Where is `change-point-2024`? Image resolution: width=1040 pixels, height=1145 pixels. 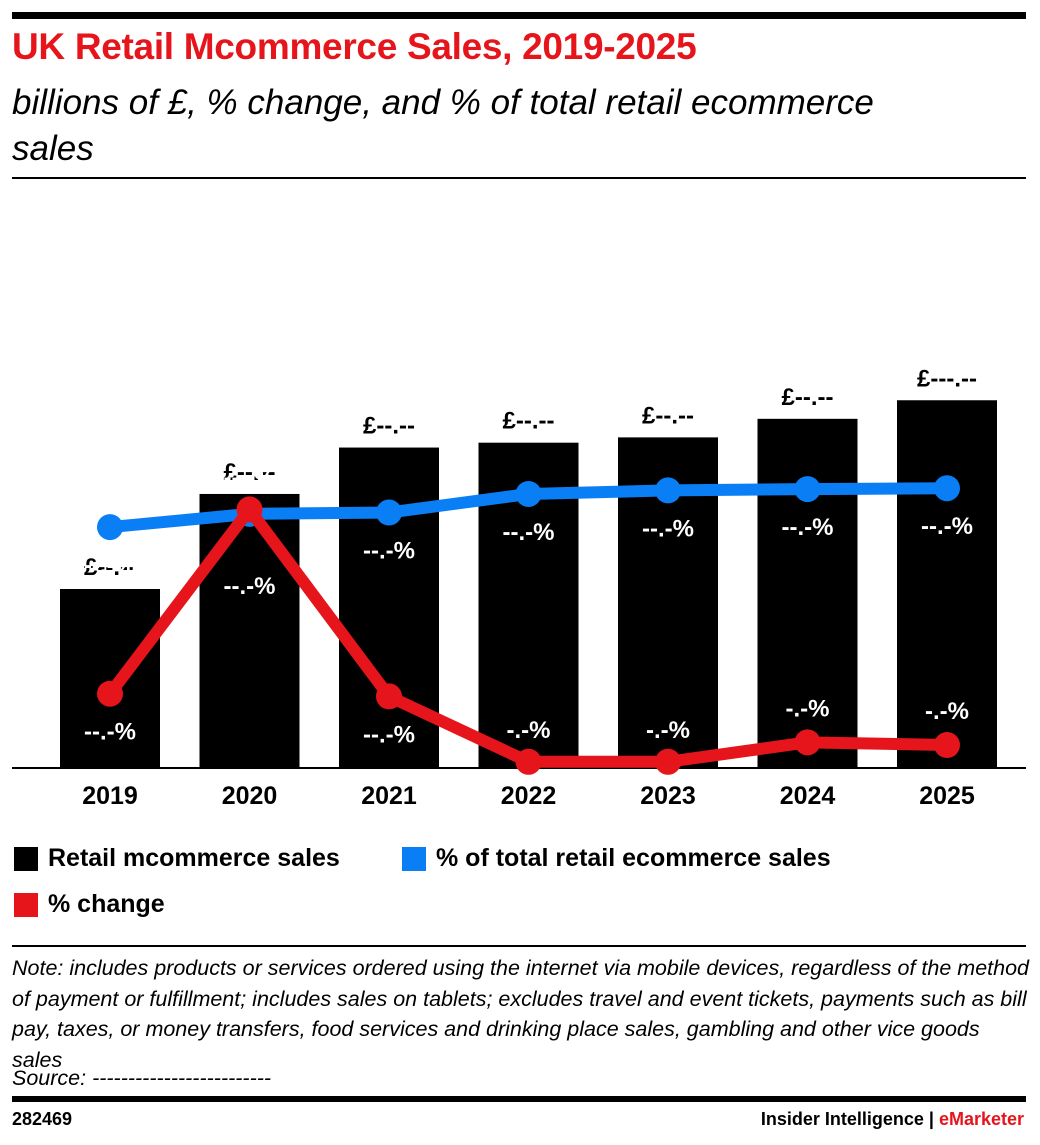
change-point-2024 is located at coordinates (807, 742).